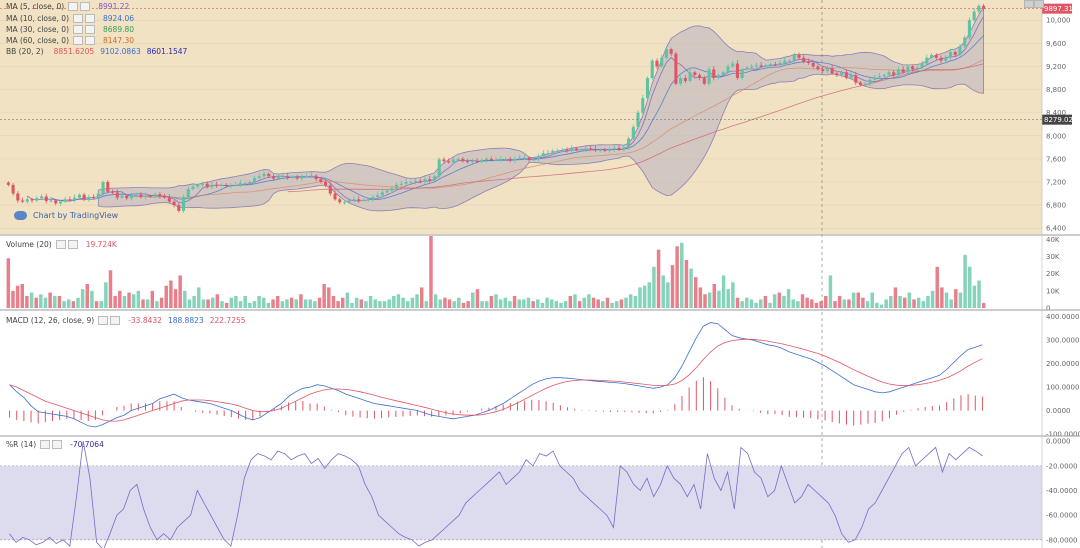 This screenshot has height=548, width=1080. Describe the element at coordinates (1058, 442) in the screenshot. I see `wr-axis-tick: 0.0000` at that location.